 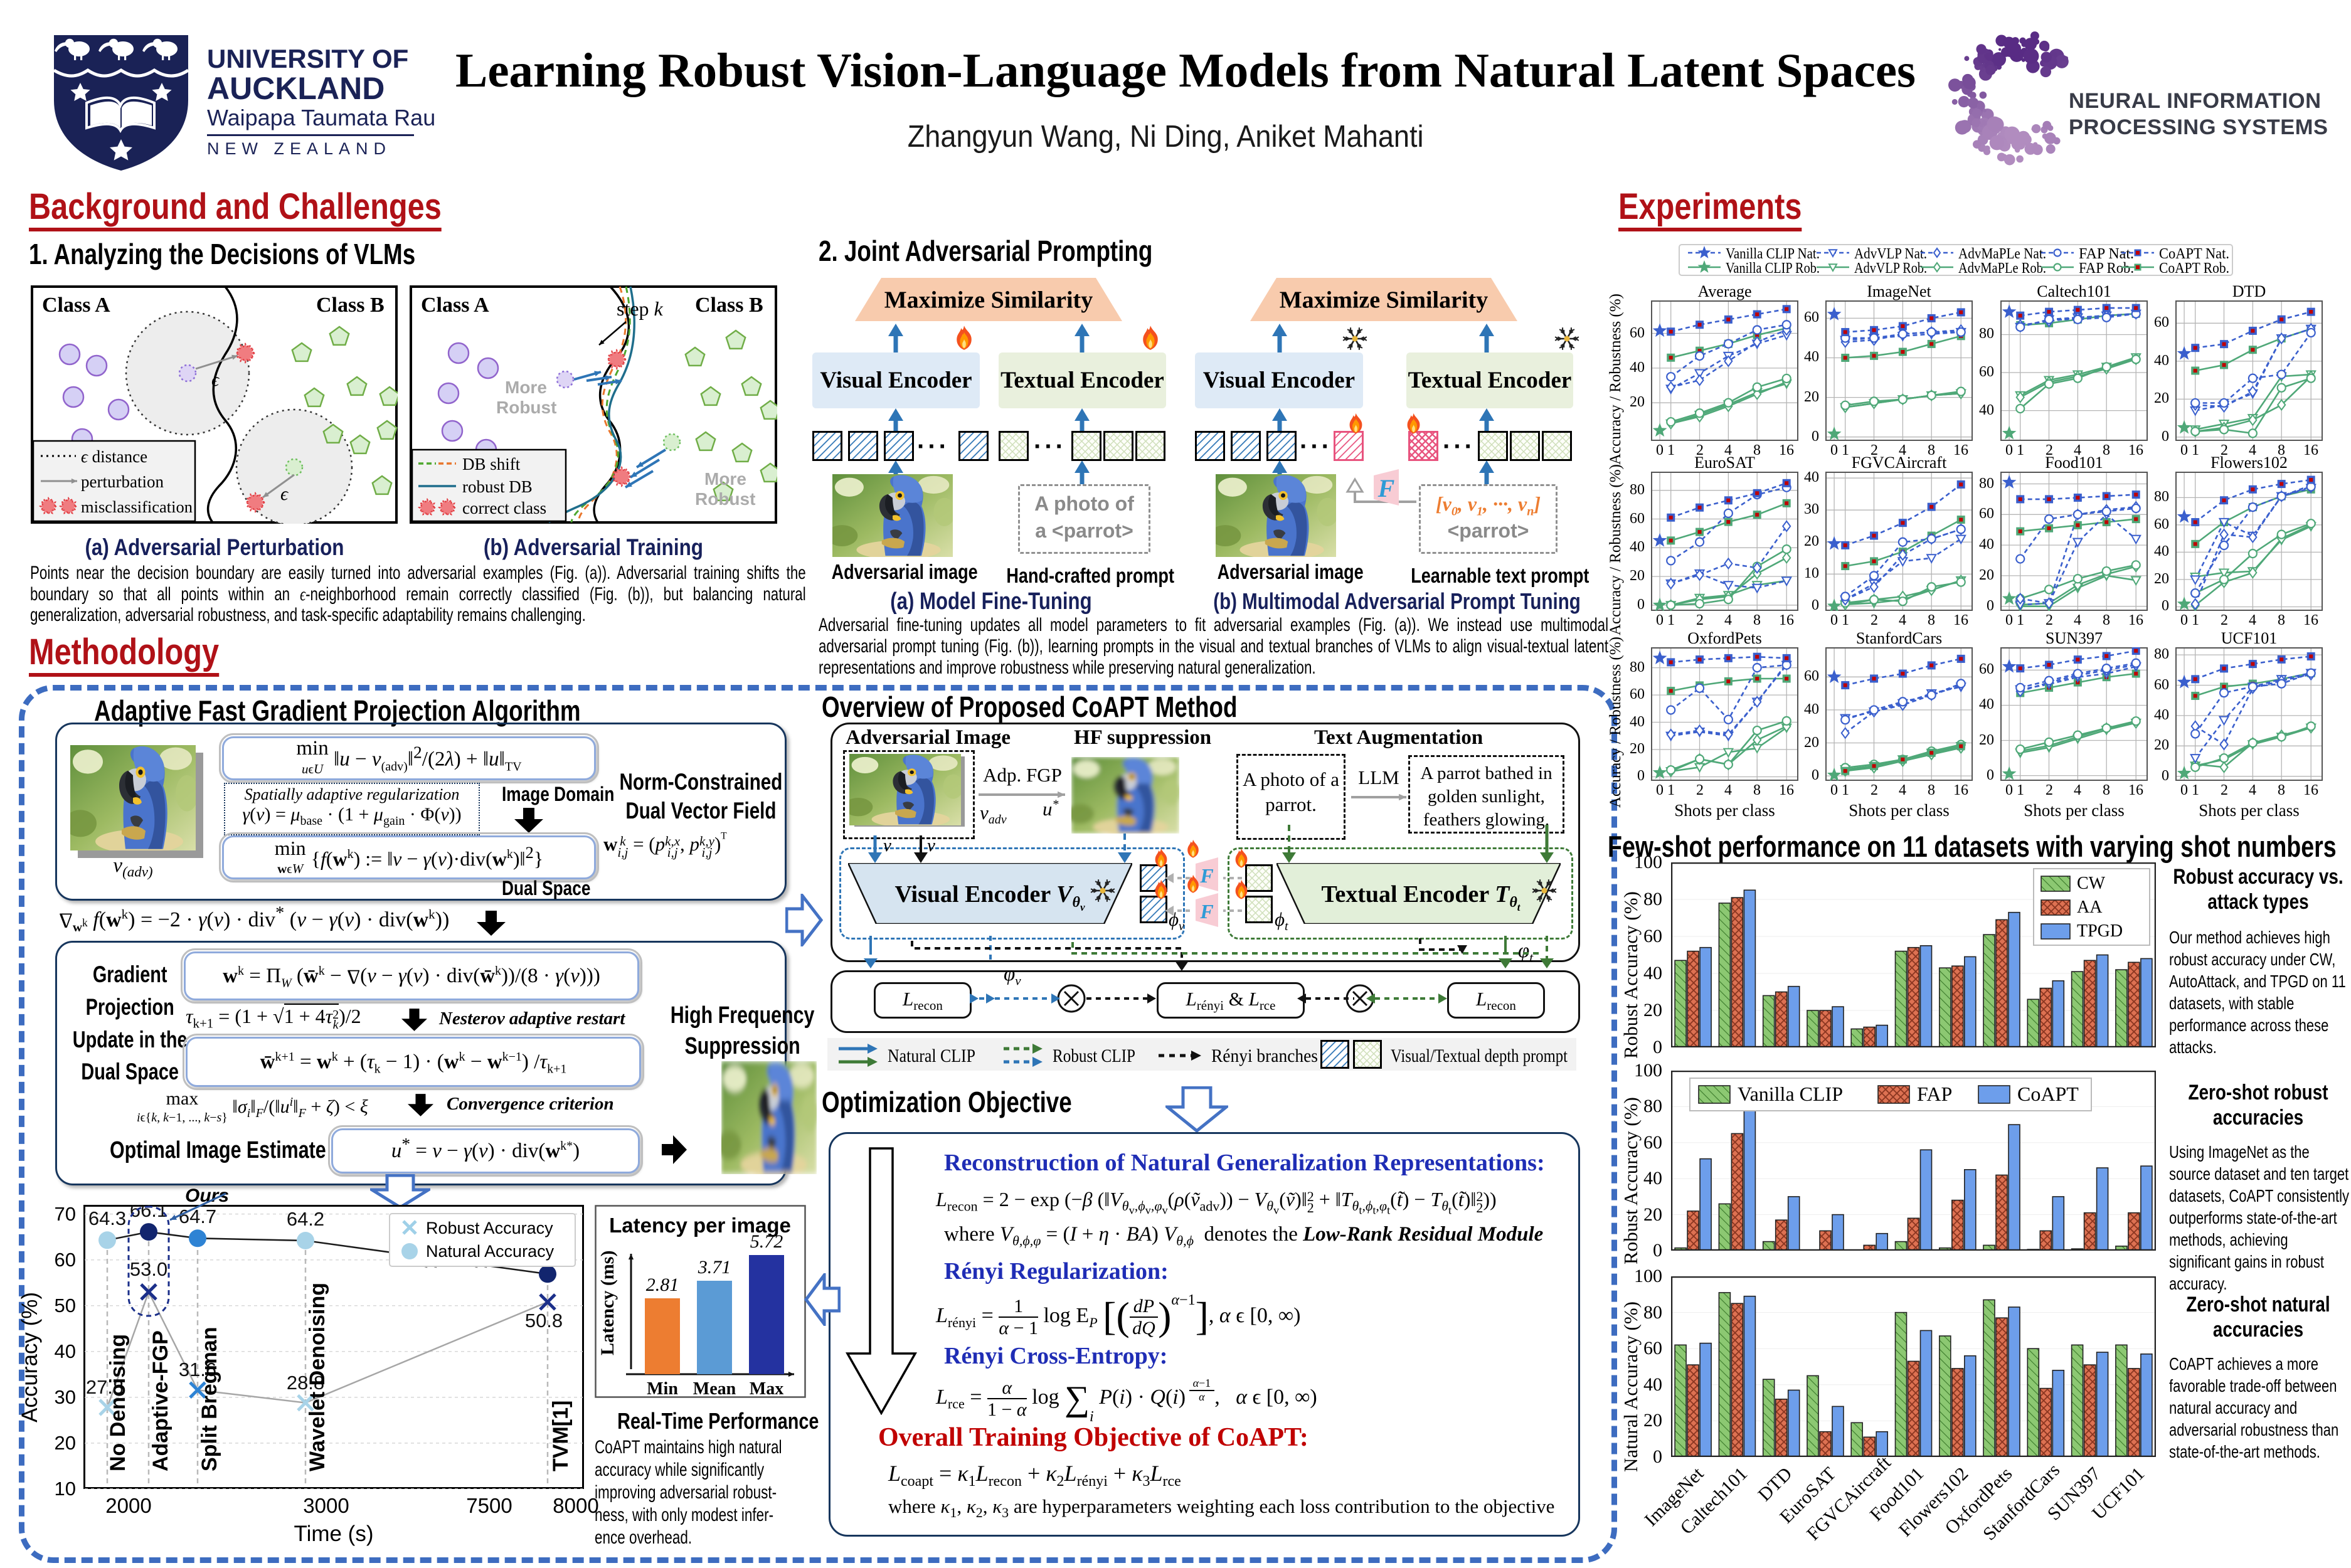 I want to click on svg-text: misclassification, so click(x=137, y=507).